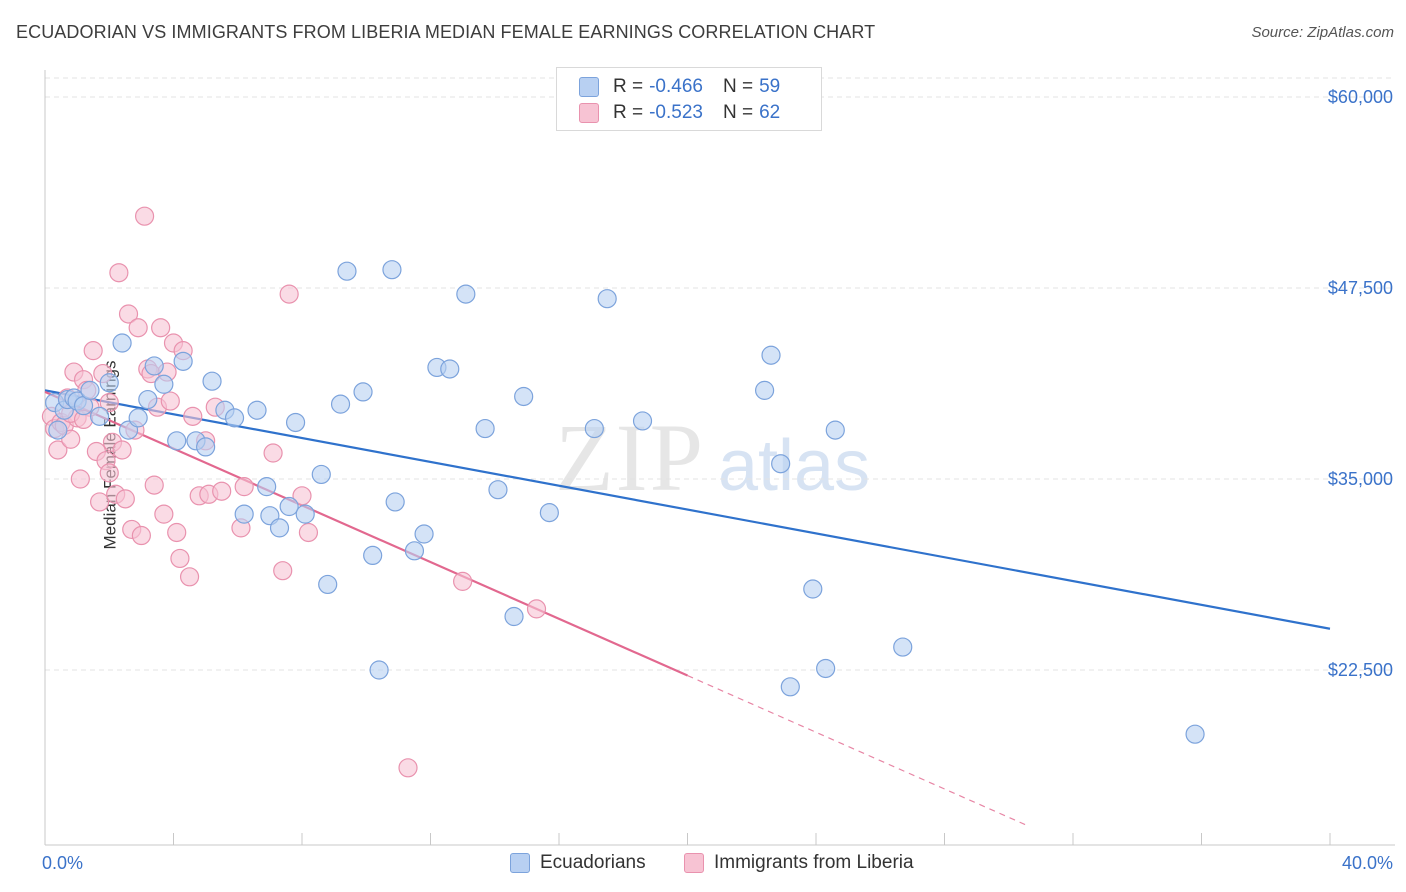  Describe the element at coordinates (589, 113) in the screenshot. I see `legend-swatch-pink` at that location.